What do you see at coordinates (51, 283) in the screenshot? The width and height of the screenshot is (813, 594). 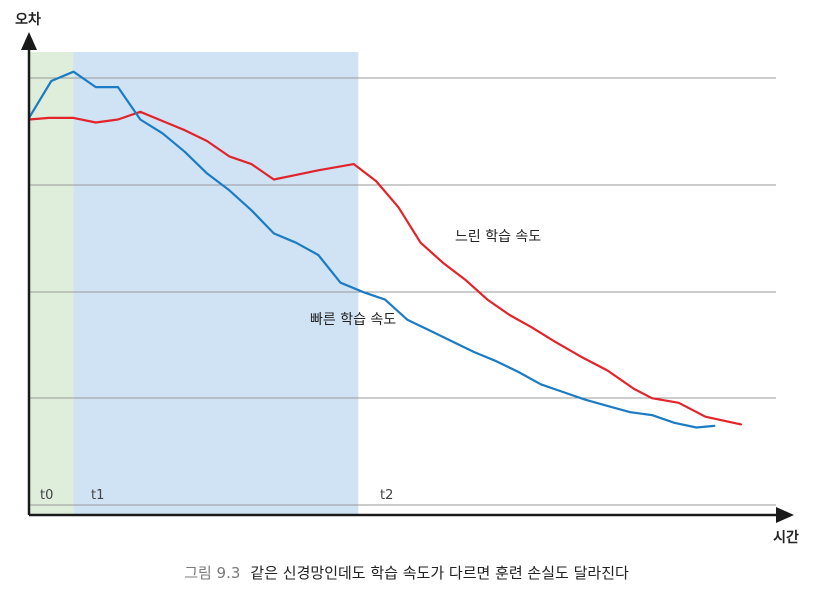 I see `phase-band-t0` at bounding box center [51, 283].